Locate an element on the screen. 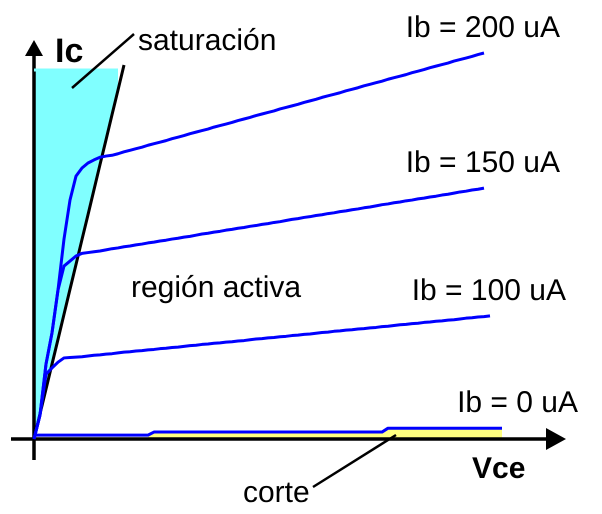 The width and height of the screenshot is (602, 514). annotation: región activa is located at coordinates (216, 287).